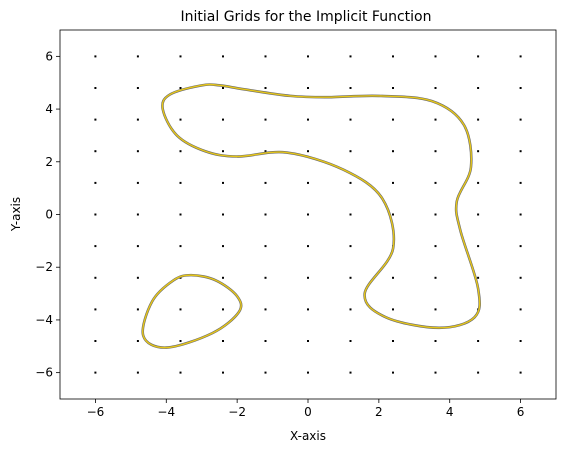 Image resolution: width=565 pixels, height=453 pixels. What do you see at coordinates (237, 412) in the screenshot?
I see `x-tick-label: −2` at bounding box center [237, 412].